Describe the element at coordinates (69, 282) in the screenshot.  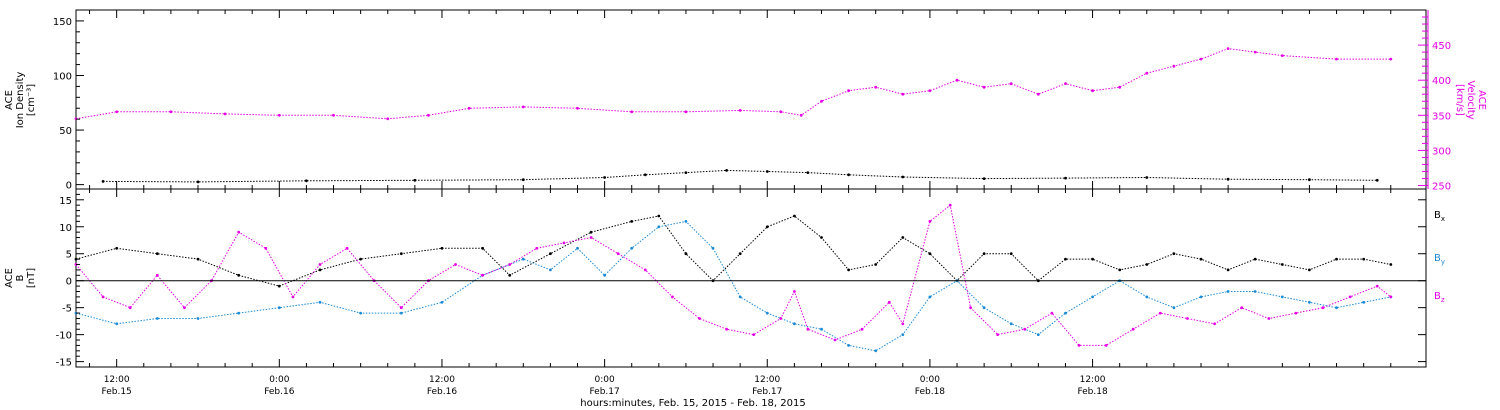
I see `bottom-tick-label: 0` at that location.